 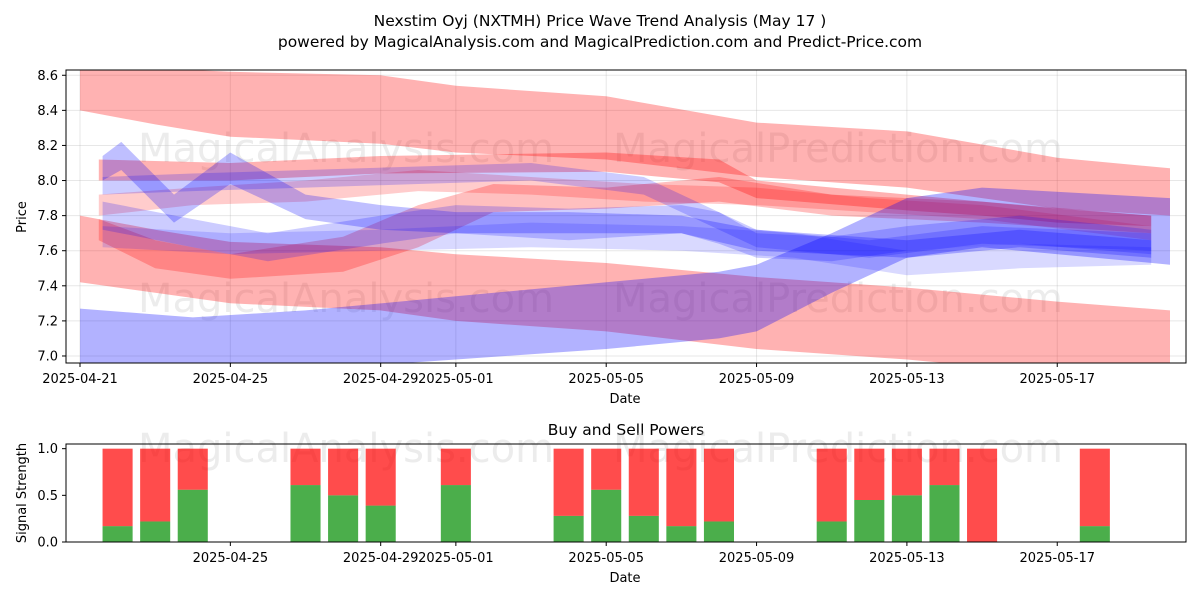 What do you see at coordinates (1057, 379) in the screenshot?
I see `price-x-tick-label: 2025-05-17` at bounding box center [1057, 379].